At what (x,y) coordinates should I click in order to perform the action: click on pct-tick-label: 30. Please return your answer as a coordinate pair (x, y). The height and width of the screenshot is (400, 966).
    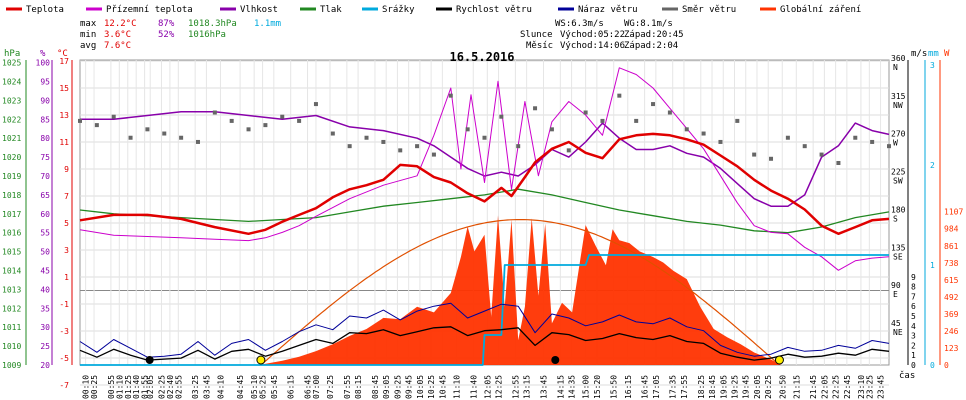
    Looking at the image, I should click on (45, 327).